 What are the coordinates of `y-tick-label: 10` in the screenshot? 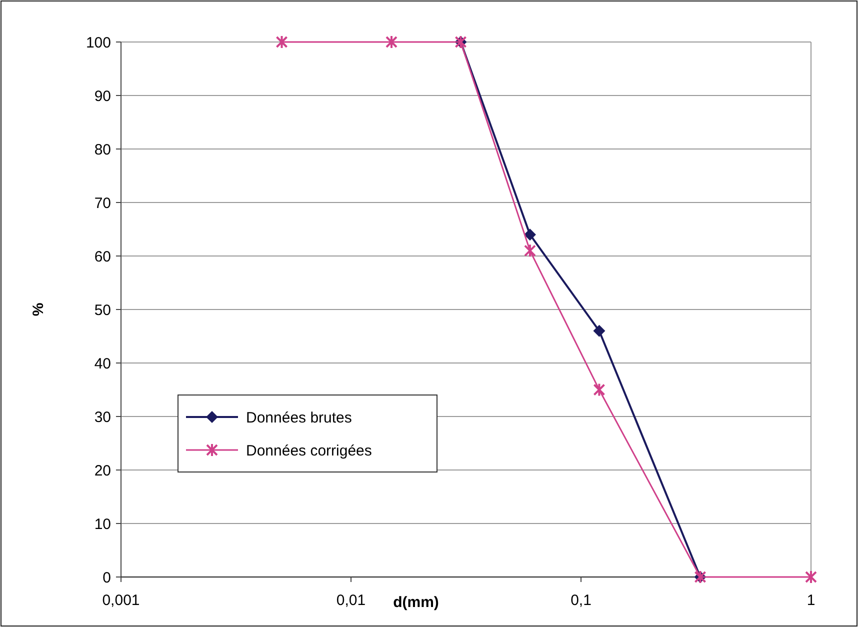 It's located at (102, 524).